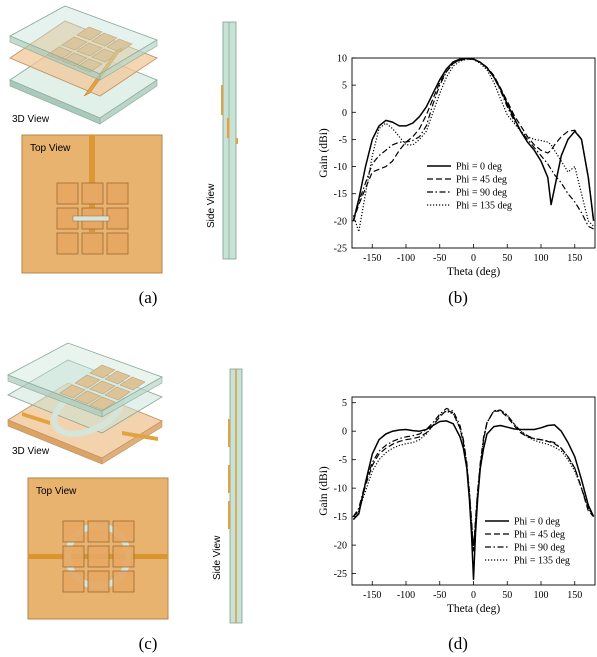 The image size is (597, 657). Describe the element at coordinates (458, 643) in the screenshot. I see `caption-d: (d)` at that location.